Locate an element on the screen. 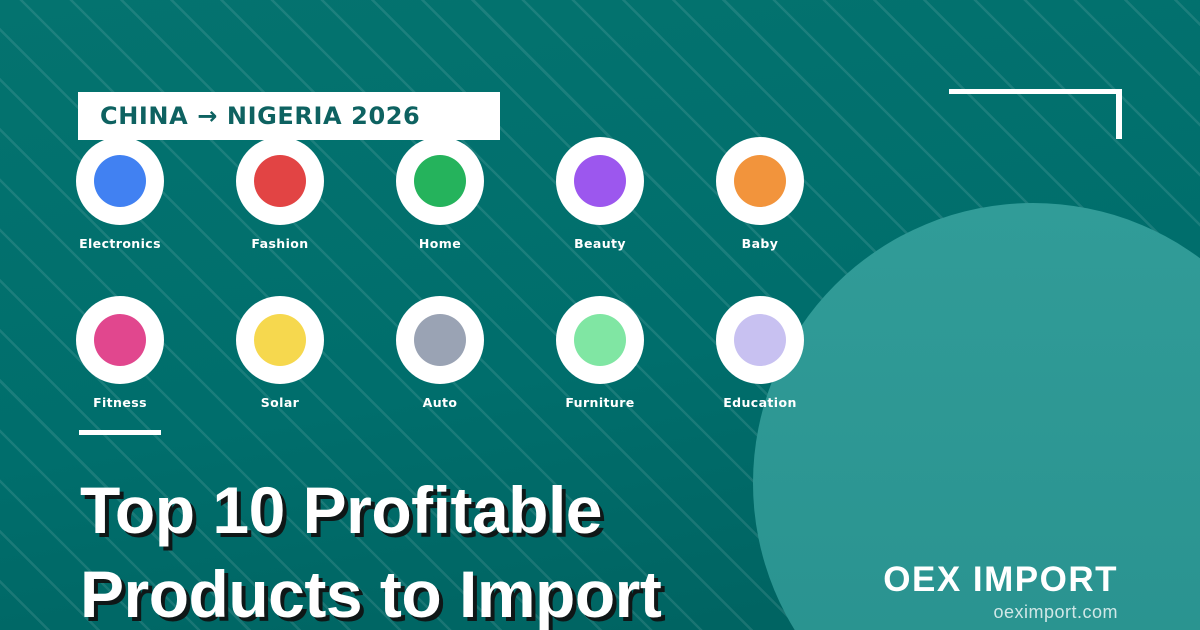 The height and width of the screenshot is (630, 1200). category-auto: Auto is located at coordinates (440, 353).